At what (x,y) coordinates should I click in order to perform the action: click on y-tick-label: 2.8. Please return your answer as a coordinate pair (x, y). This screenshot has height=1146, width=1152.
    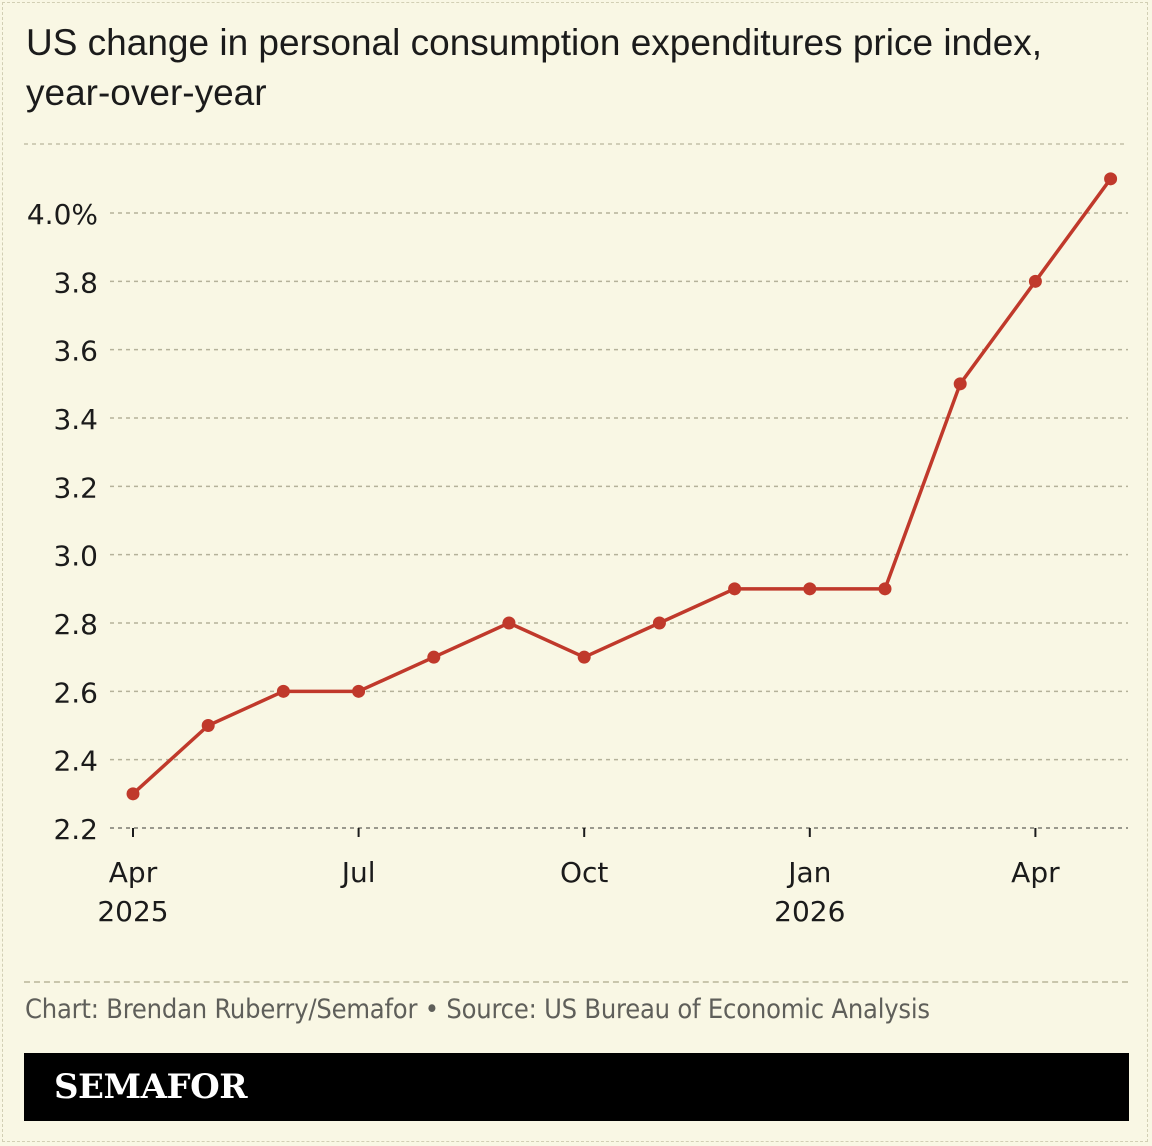
    Looking at the image, I should click on (75, 624).